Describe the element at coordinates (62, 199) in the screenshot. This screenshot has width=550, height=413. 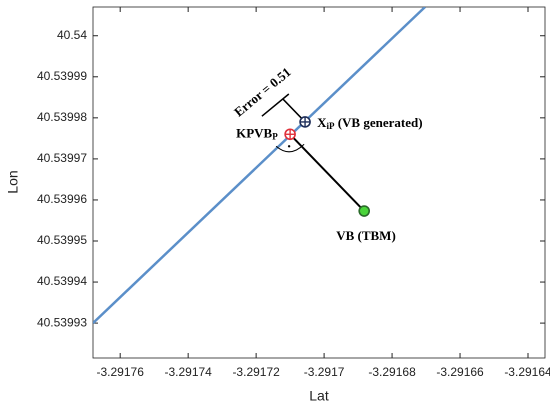
I see `y-tick-label: 40.53996` at that location.